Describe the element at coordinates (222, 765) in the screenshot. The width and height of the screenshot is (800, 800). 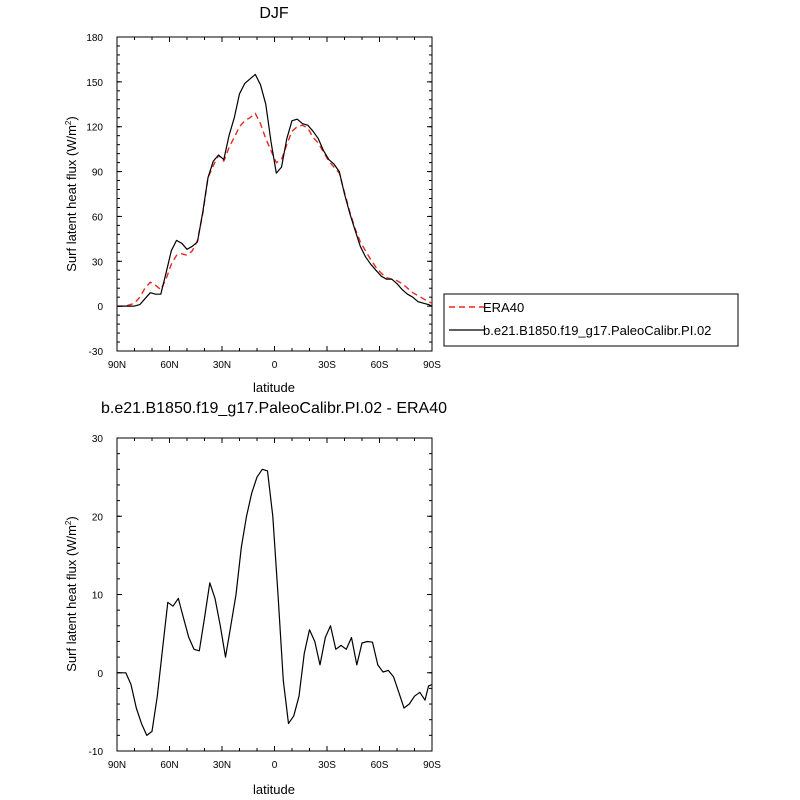
I see `bottom-x-tick-label: 30N` at that location.